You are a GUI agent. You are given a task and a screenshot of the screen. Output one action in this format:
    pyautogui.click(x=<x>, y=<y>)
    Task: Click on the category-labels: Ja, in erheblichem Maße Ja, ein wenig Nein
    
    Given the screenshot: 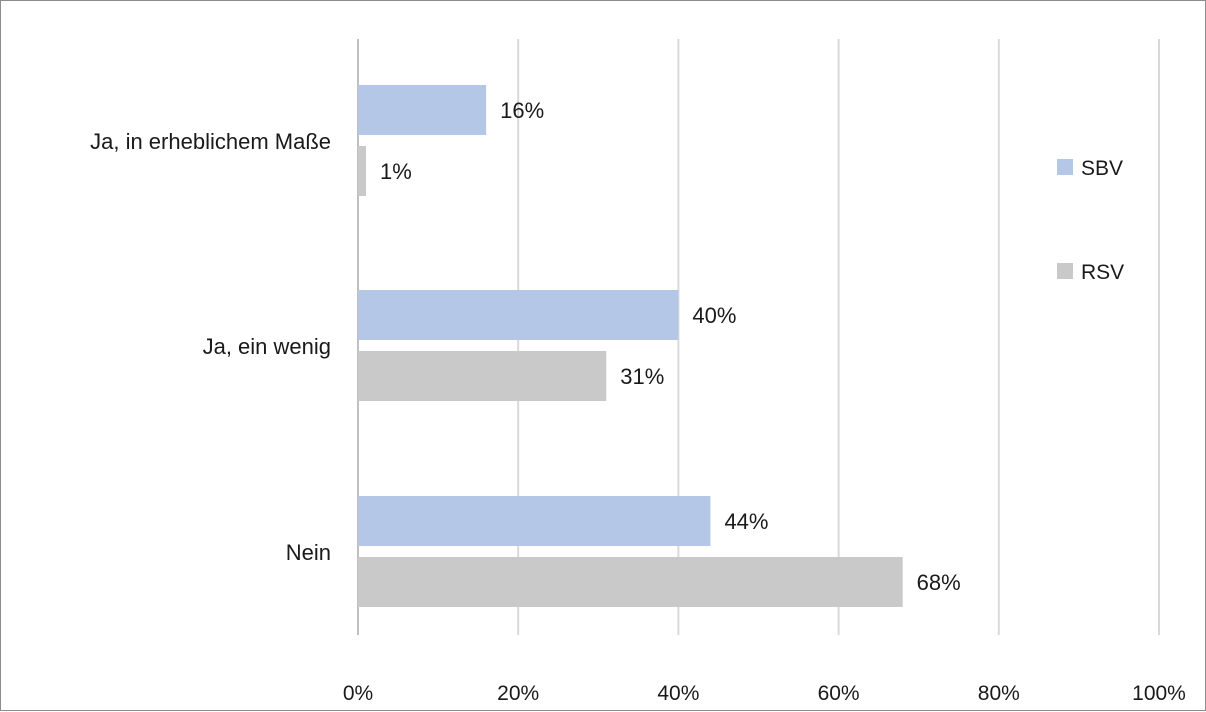 What is the action you would take?
    pyautogui.click(x=210, y=347)
    